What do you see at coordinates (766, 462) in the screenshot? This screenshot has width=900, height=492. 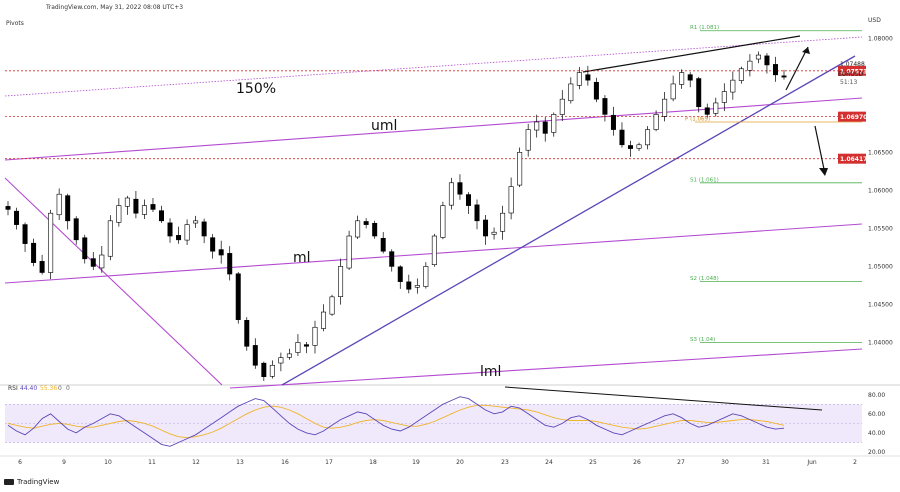 I see `x-tick-label: 31` at bounding box center [766, 462].